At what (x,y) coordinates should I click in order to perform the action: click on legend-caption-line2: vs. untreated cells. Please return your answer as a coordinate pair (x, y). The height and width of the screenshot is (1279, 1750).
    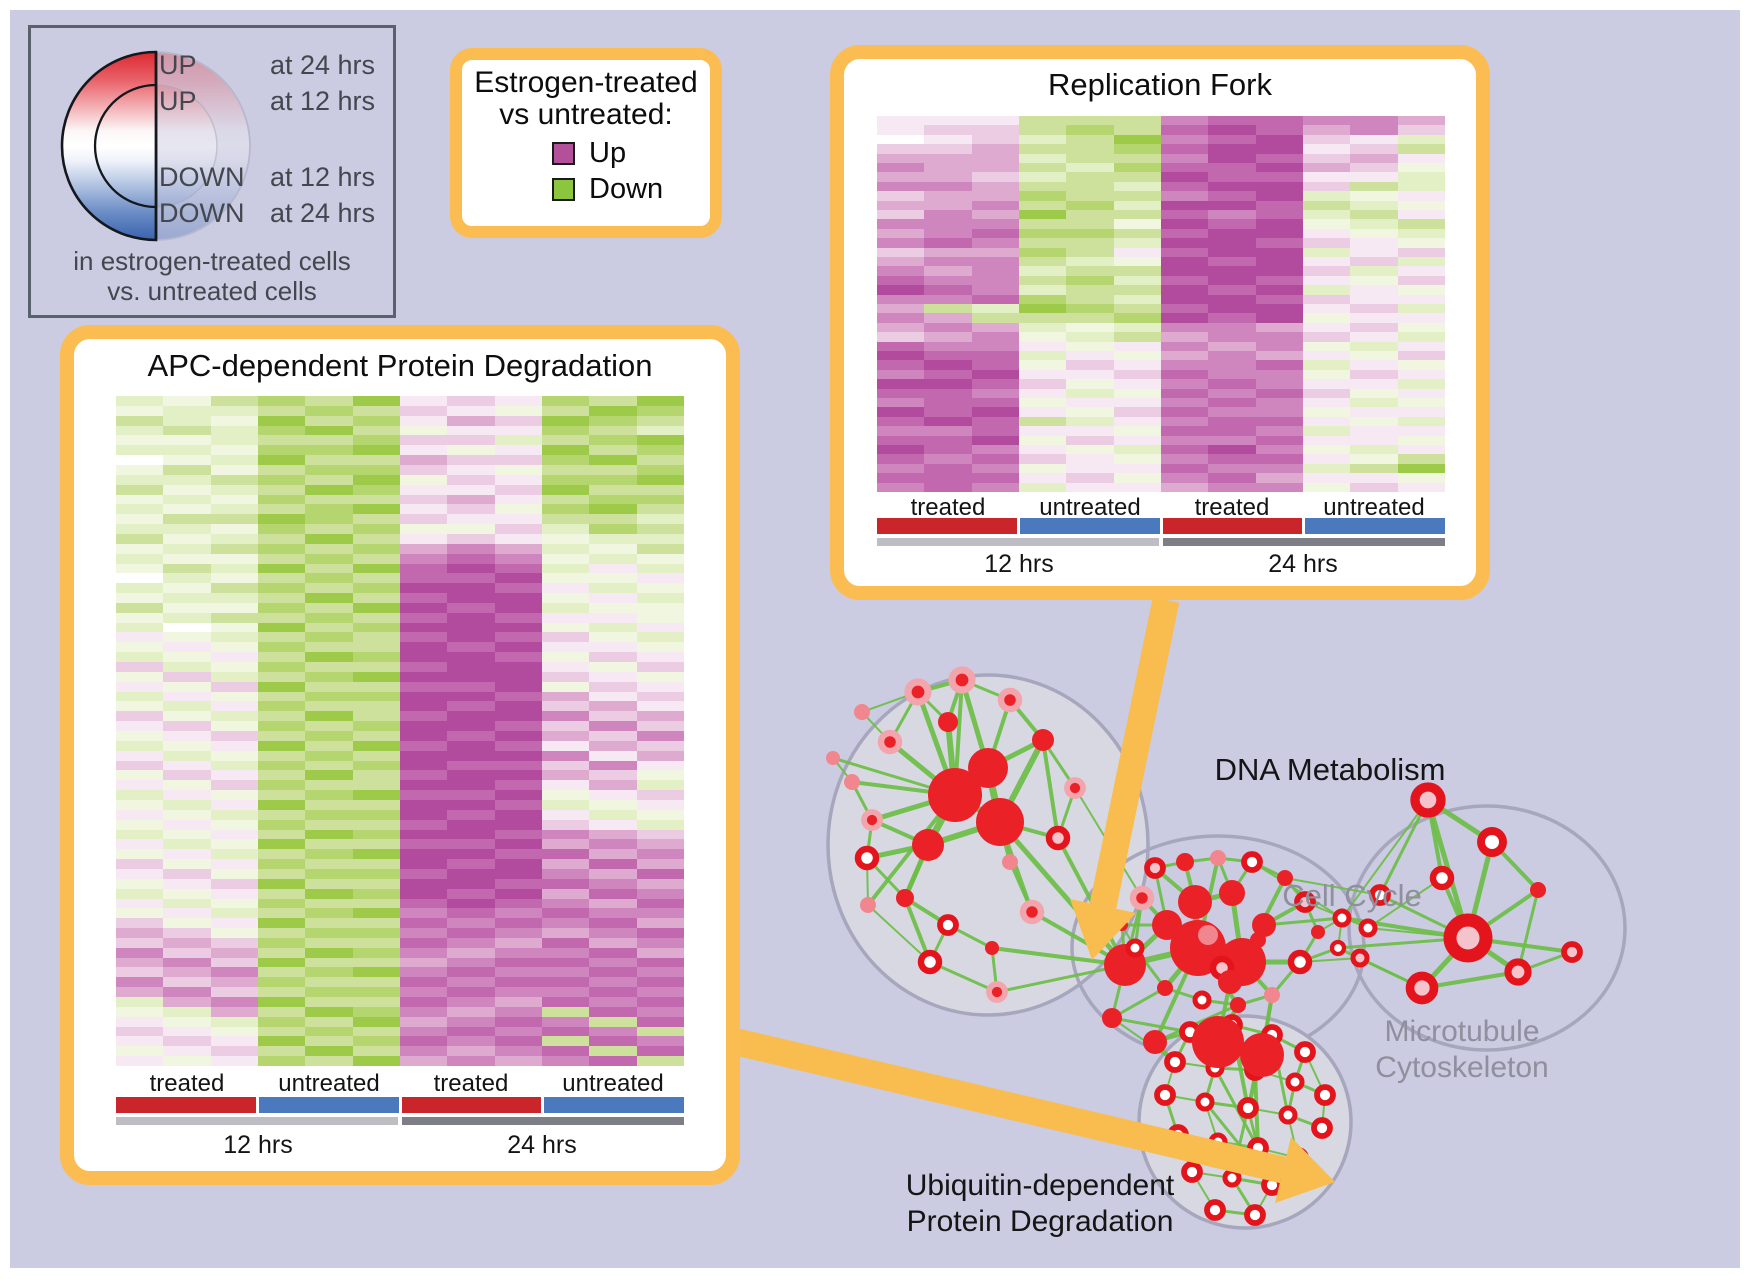
    Looking at the image, I should click on (212, 291).